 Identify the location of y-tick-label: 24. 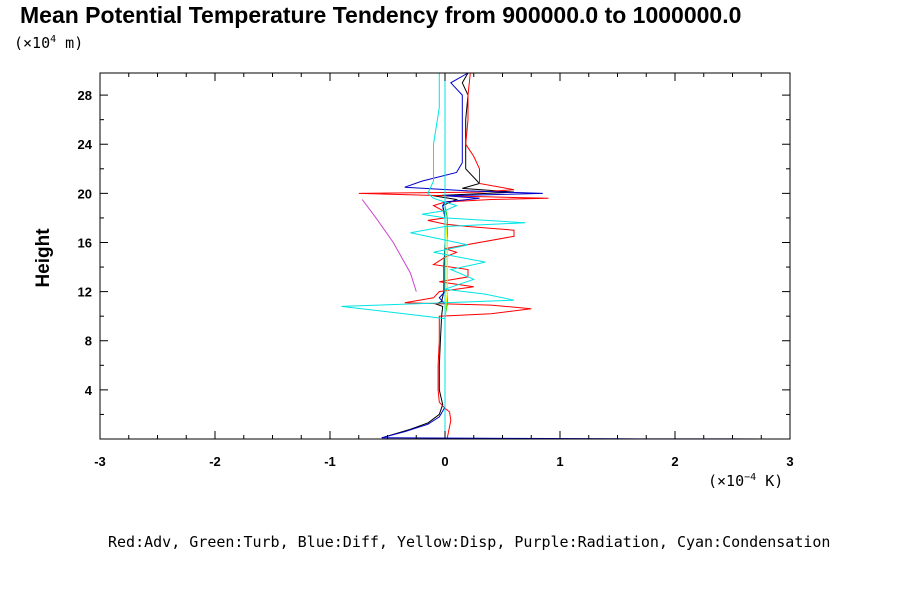
(85, 144).